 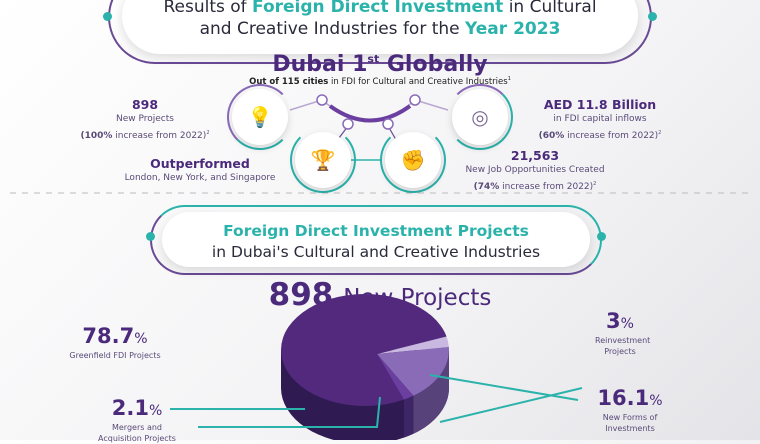 What do you see at coordinates (504, 387) in the screenshot?
I see `leader-line-new-forms` at bounding box center [504, 387].